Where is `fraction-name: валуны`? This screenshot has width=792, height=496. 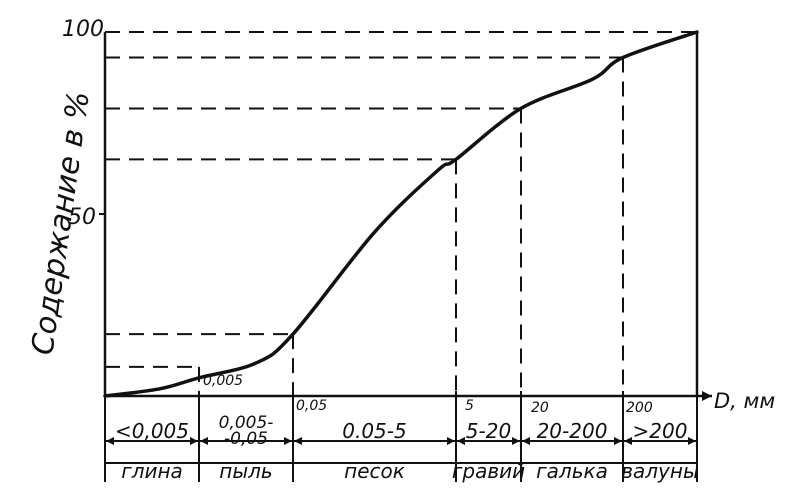
fraction-name: валуны is located at coordinates (660, 471).